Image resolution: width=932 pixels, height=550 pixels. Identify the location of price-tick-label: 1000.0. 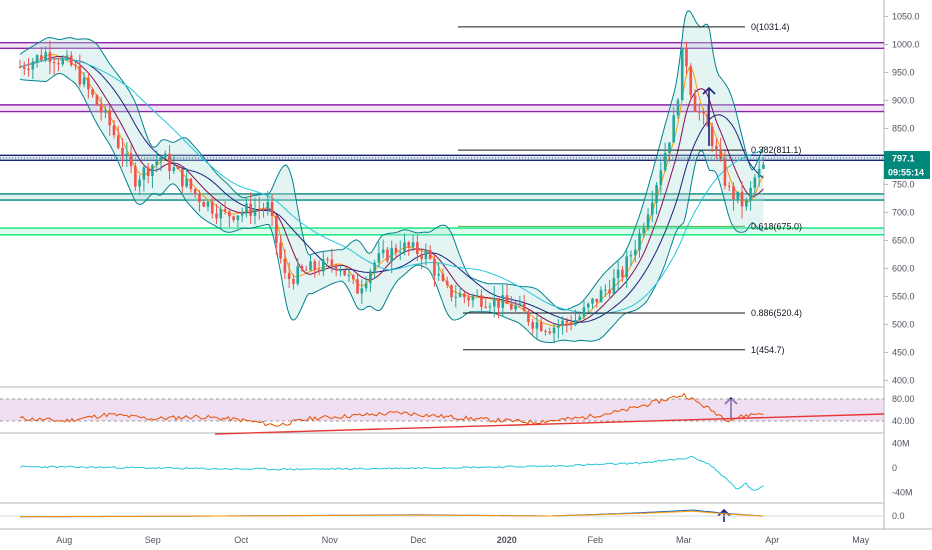
(906, 44).